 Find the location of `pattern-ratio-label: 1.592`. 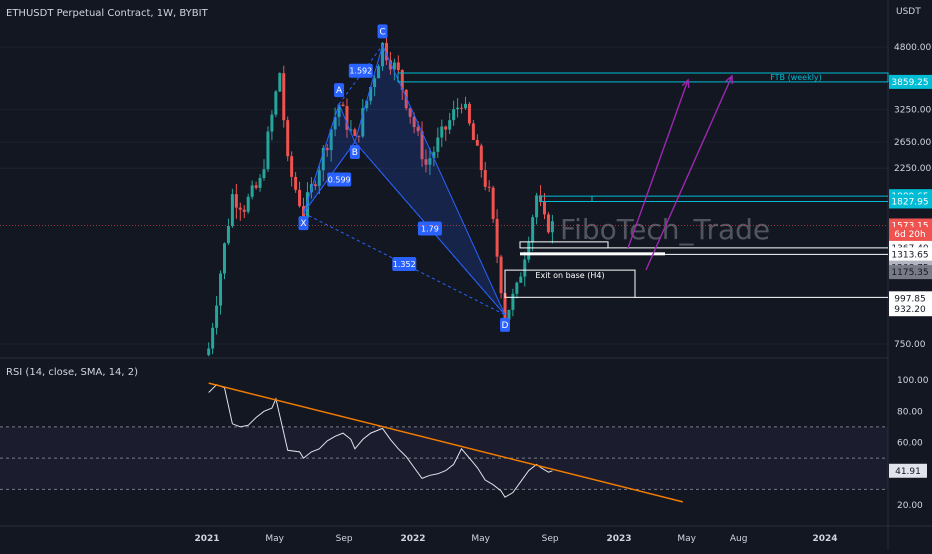

pattern-ratio-label: 1.592 is located at coordinates (360, 71).